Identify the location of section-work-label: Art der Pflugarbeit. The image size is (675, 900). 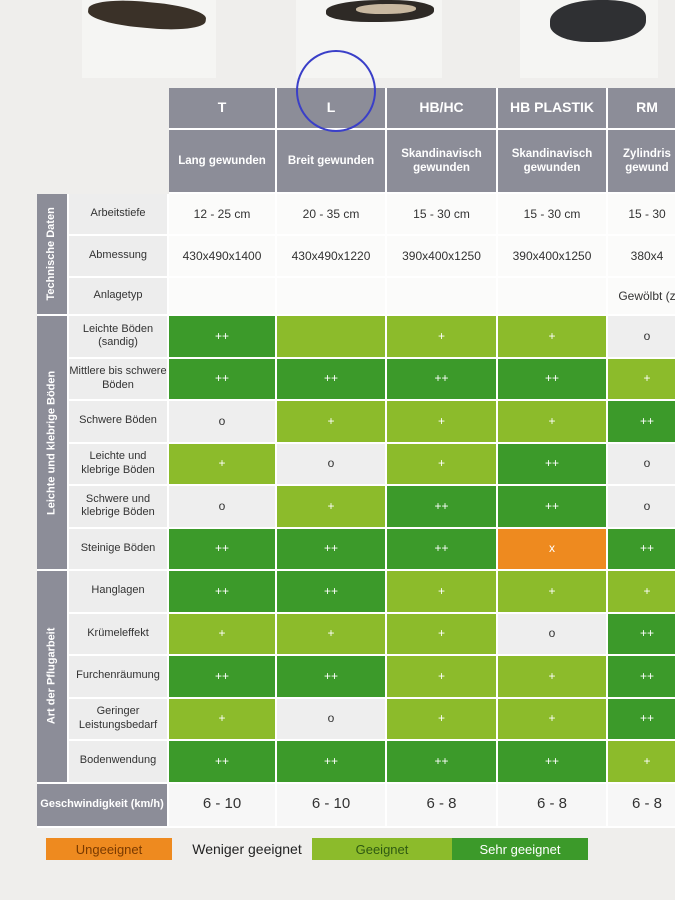
(51, 676).